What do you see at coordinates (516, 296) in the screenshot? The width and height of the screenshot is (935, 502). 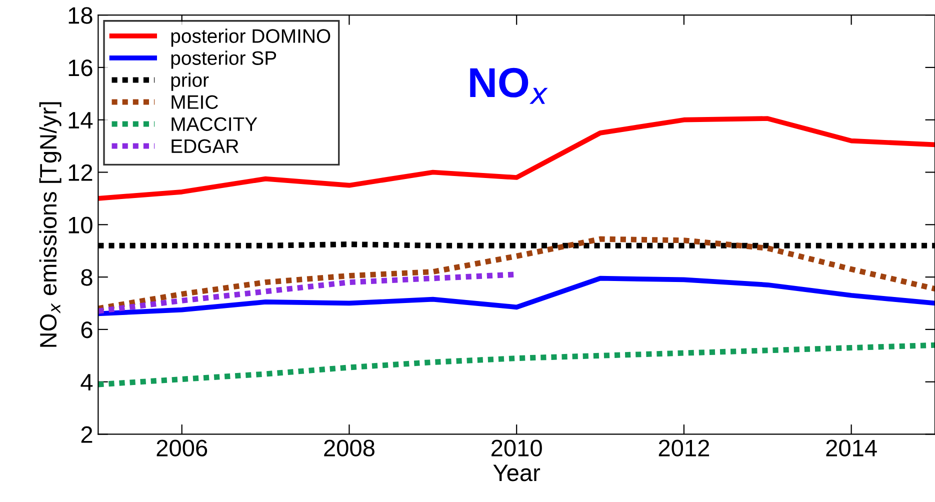 I see `line-series` at bounding box center [516, 296].